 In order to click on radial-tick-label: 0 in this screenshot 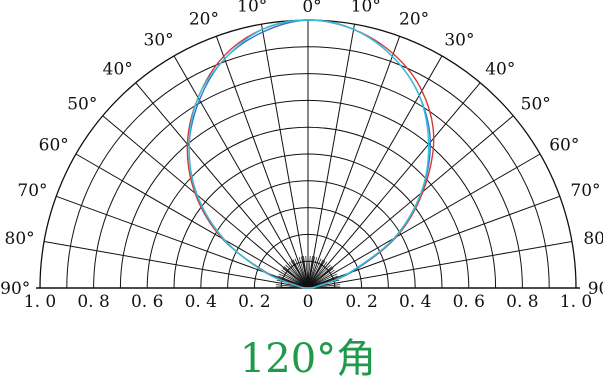, I will do `click(308, 302)`.